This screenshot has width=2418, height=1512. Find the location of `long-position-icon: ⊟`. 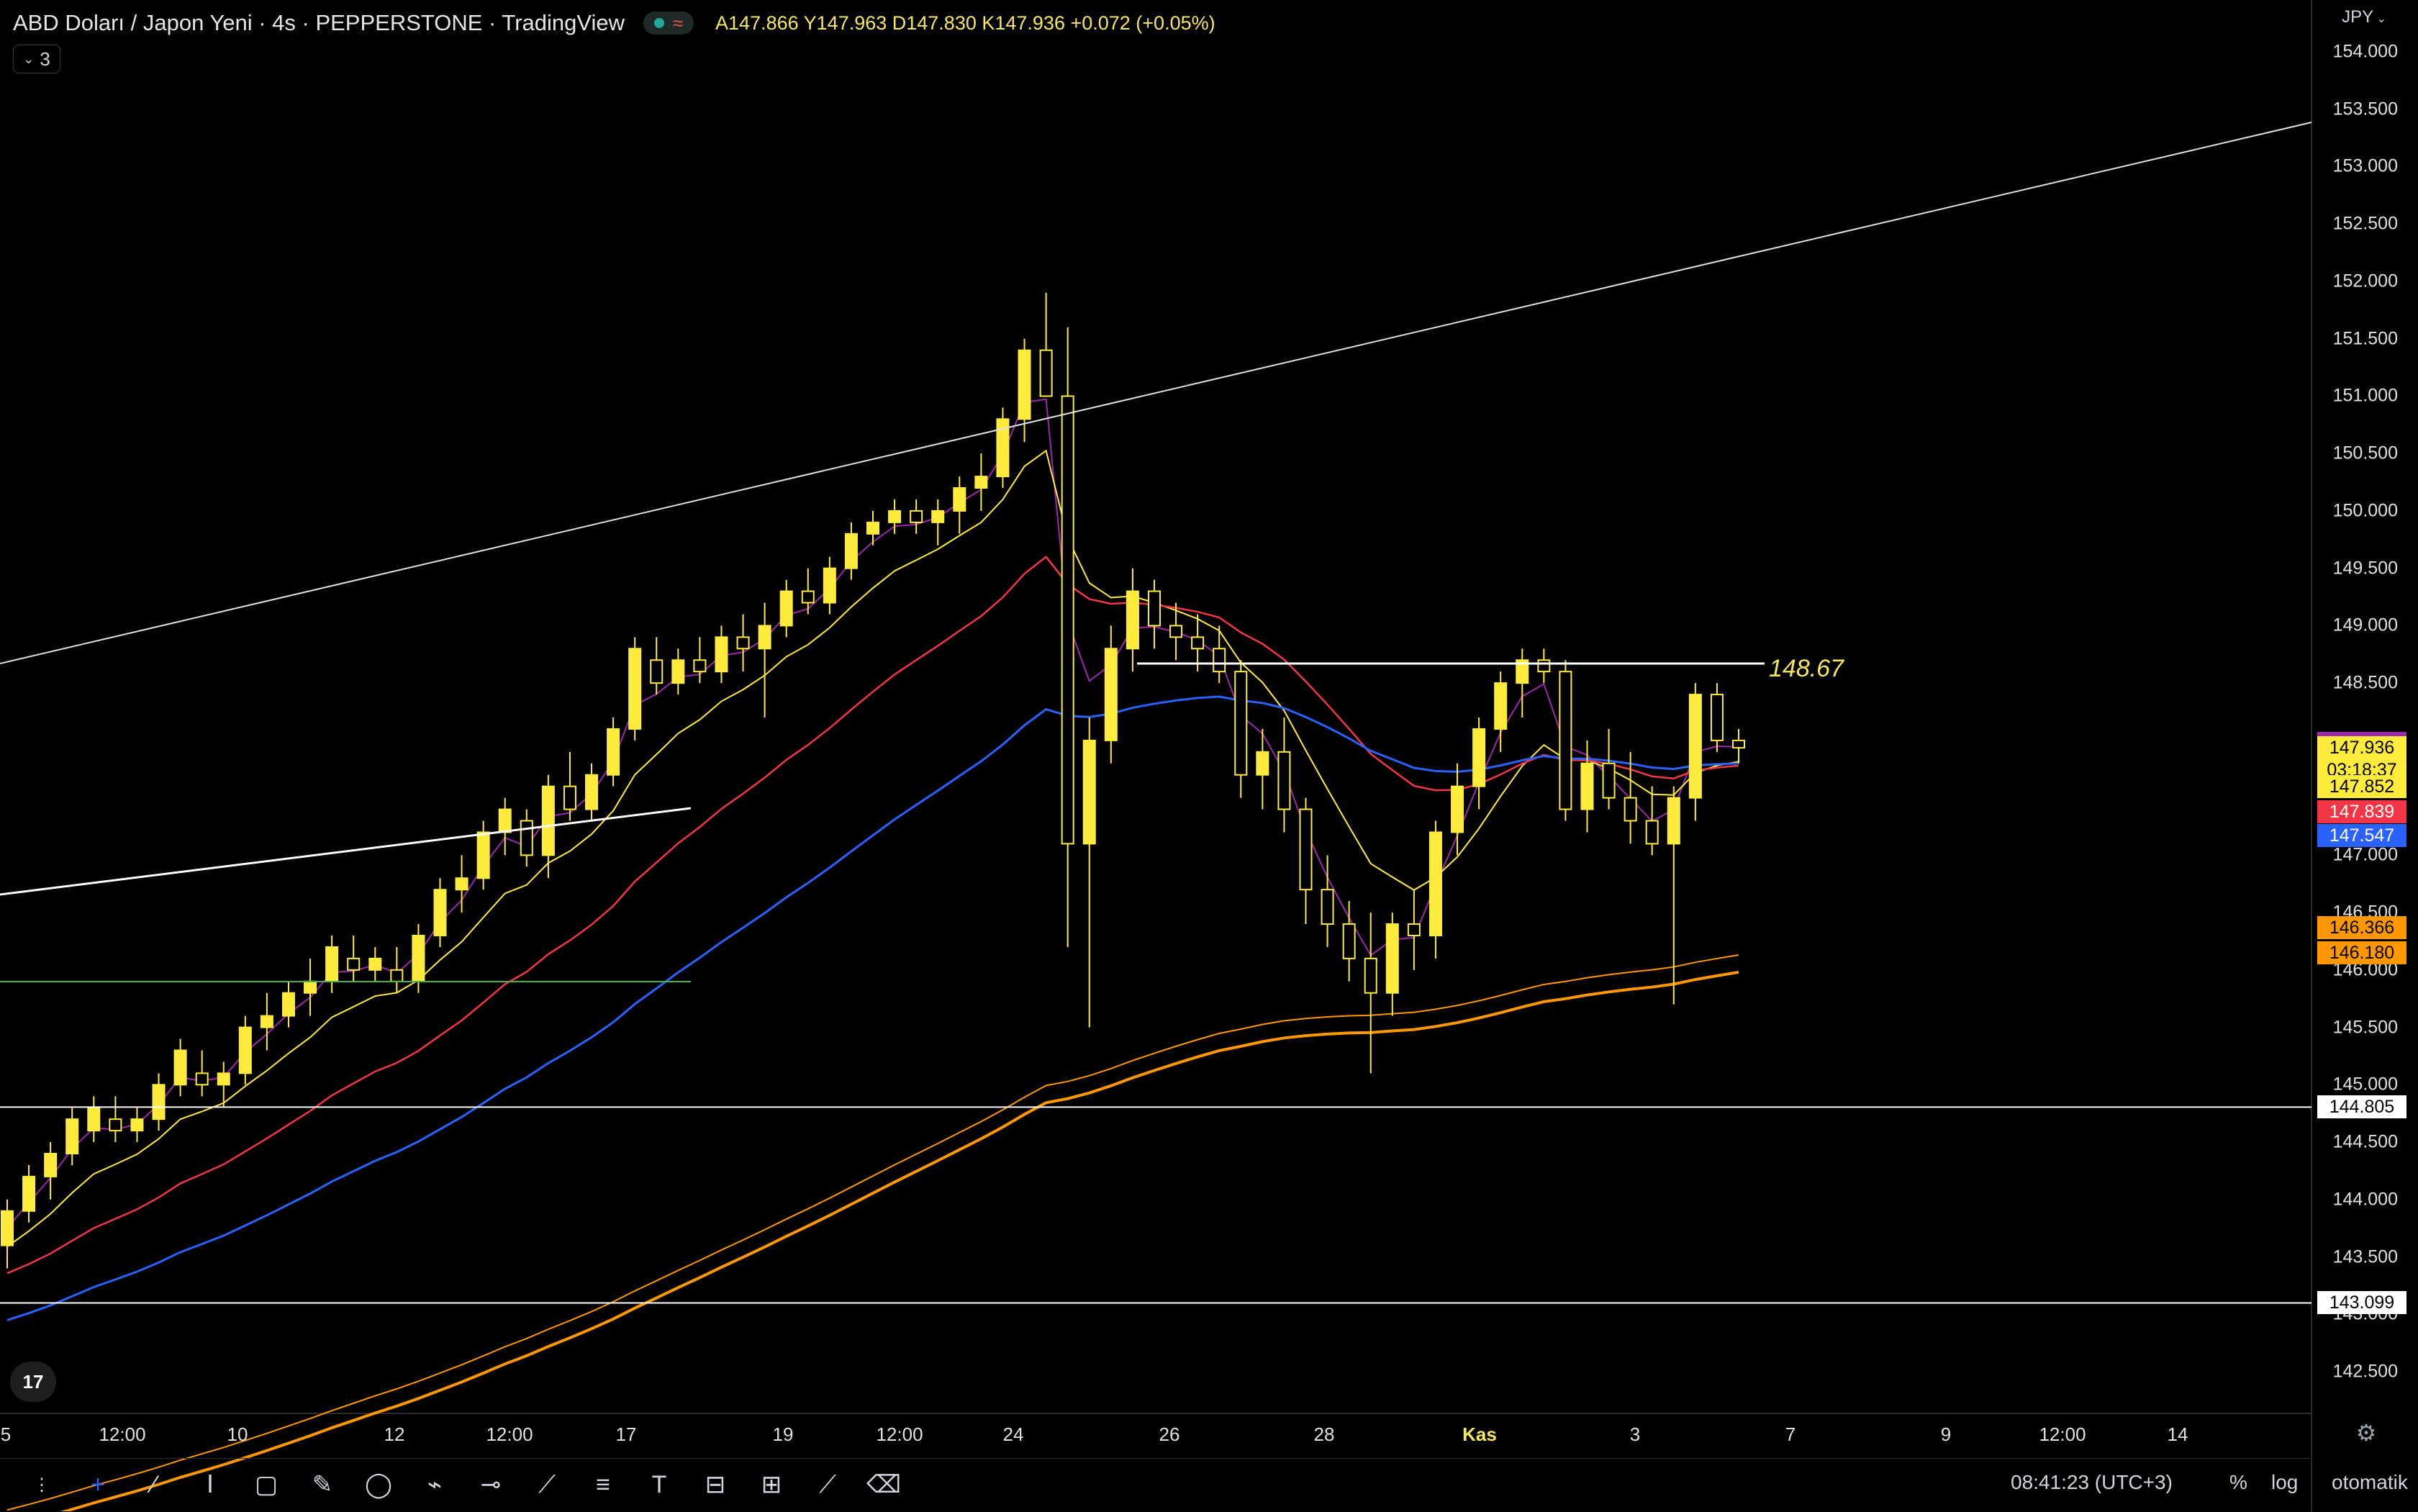

long-position-icon: ⊟ is located at coordinates (715, 1485).